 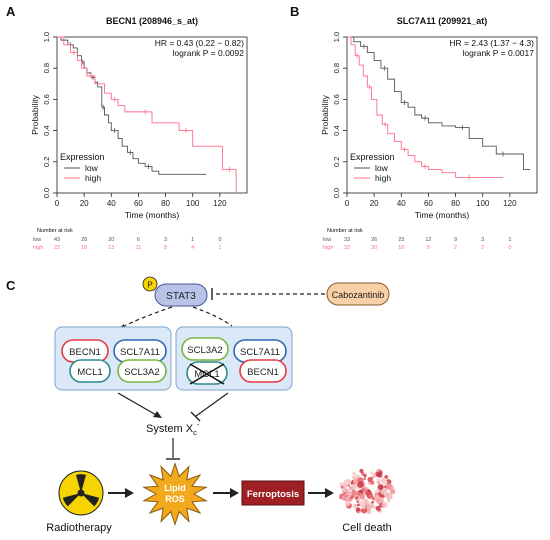 I want to click on x-axis-label: Time (months), so click(x=442, y=215).